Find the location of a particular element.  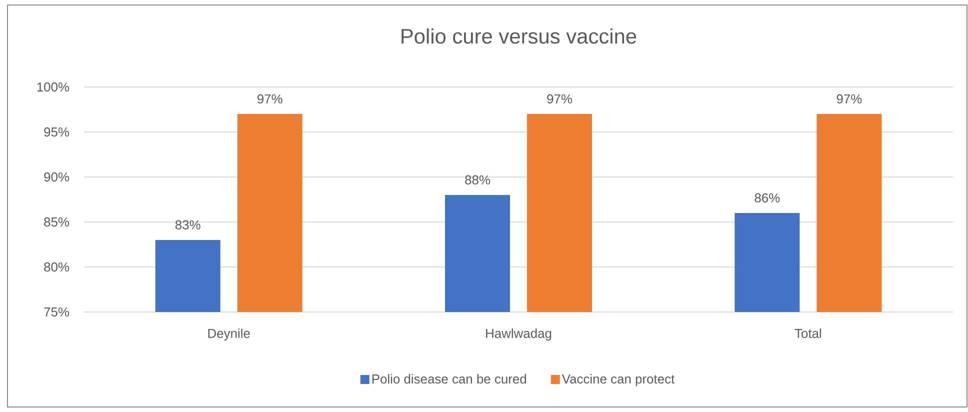

y-tick-label: 95% is located at coordinates (57, 132).